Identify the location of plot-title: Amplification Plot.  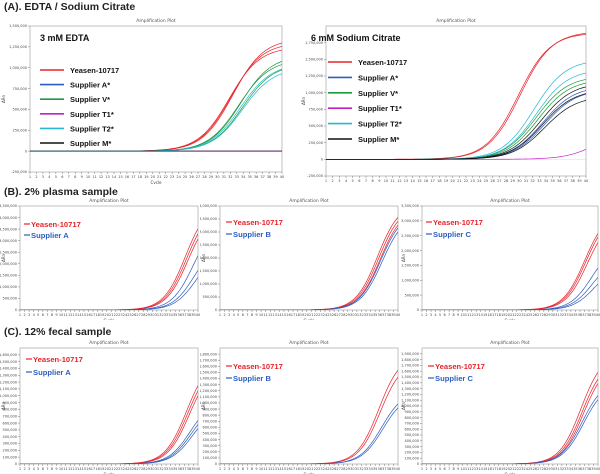
(109, 343).